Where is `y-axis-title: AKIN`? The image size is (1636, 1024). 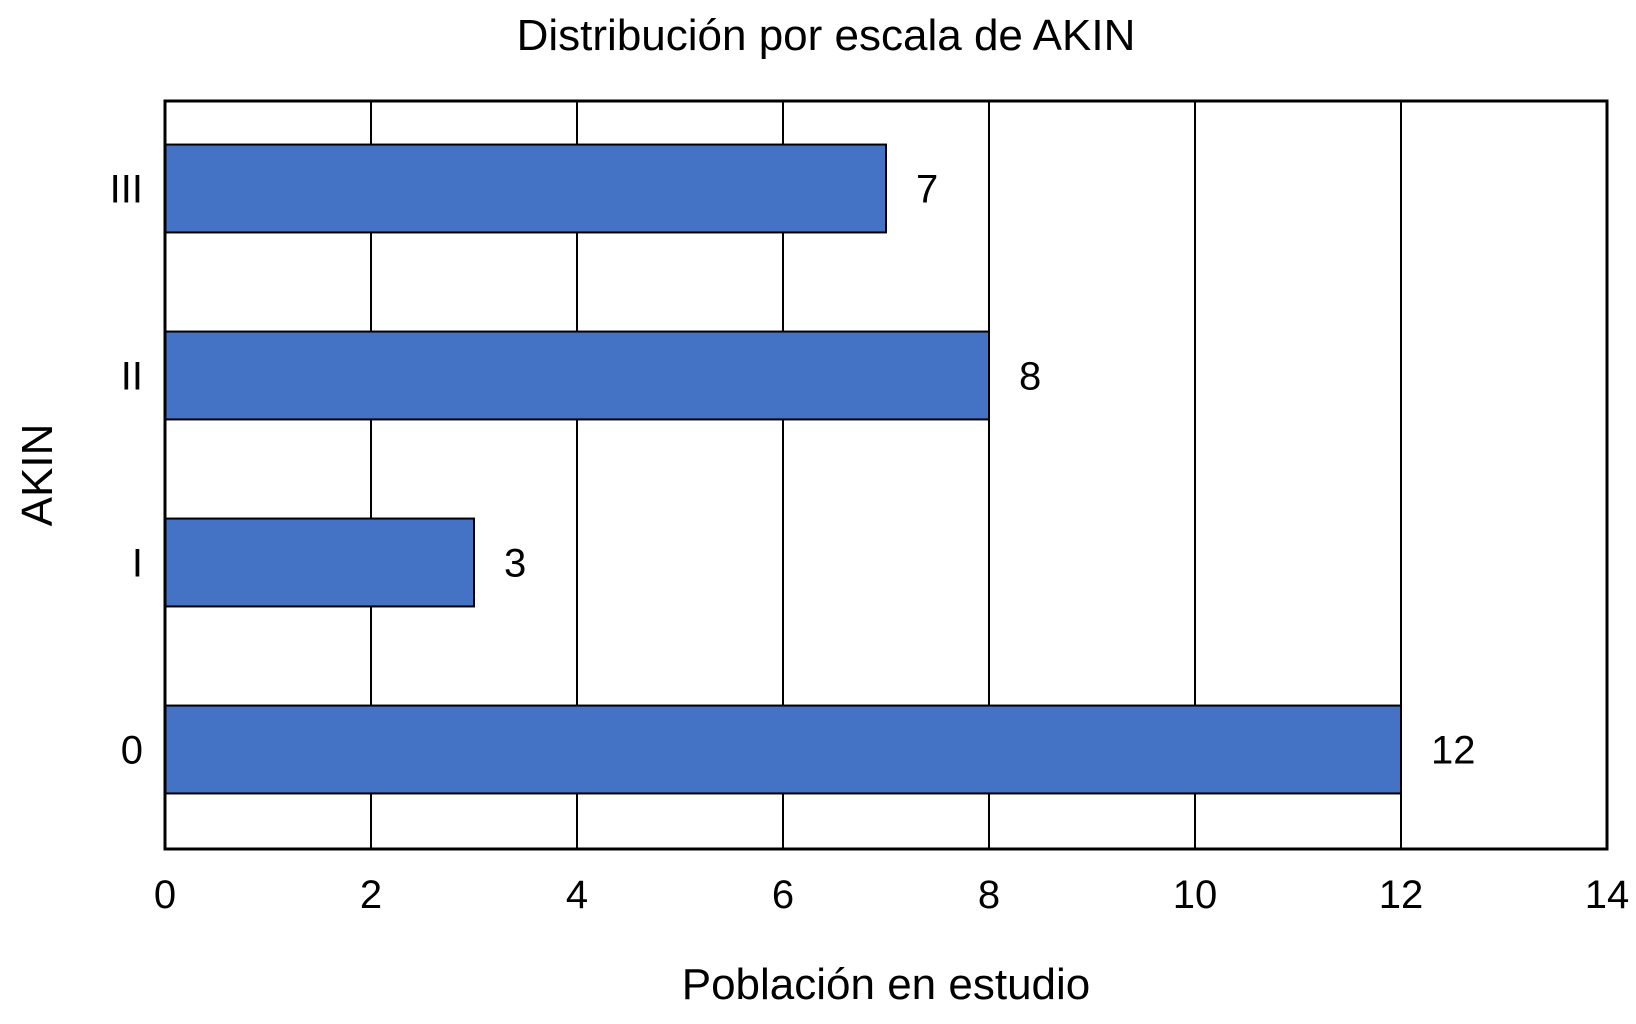 y-axis-title: AKIN is located at coordinates (37, 475).